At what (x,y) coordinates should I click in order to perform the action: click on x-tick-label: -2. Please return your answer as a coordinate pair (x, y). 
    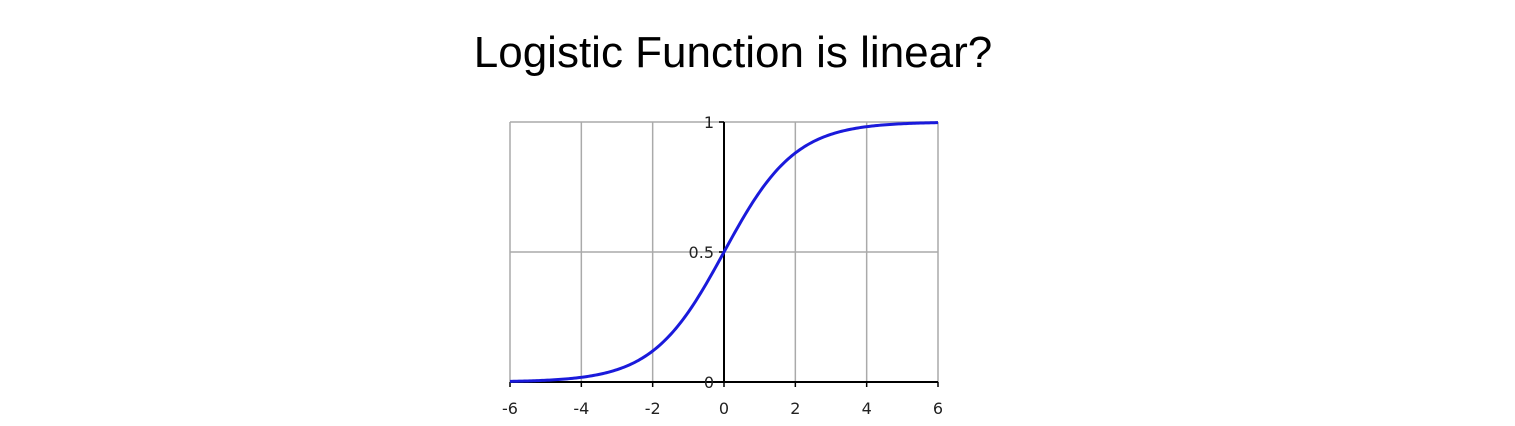
    Looking at the image, I should click on (653, 408).